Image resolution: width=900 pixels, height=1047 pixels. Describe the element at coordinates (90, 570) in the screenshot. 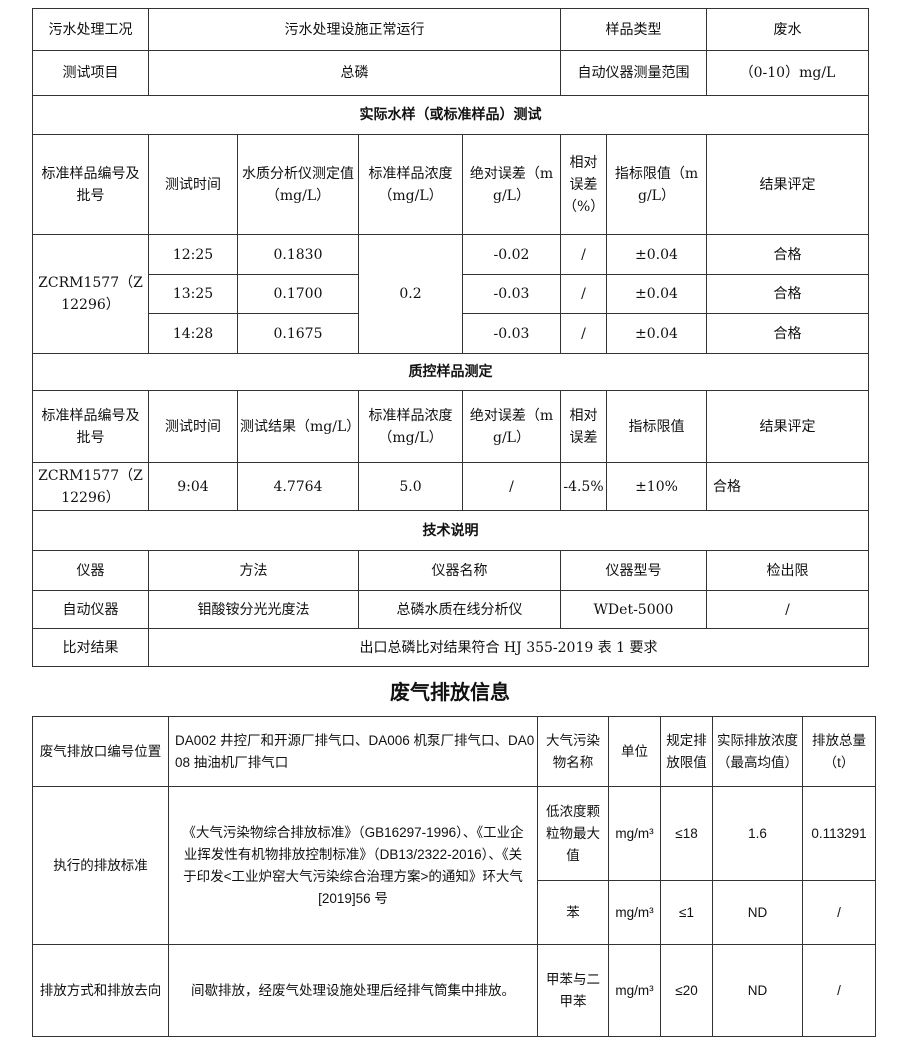

I see `header: 仪器` at that location.